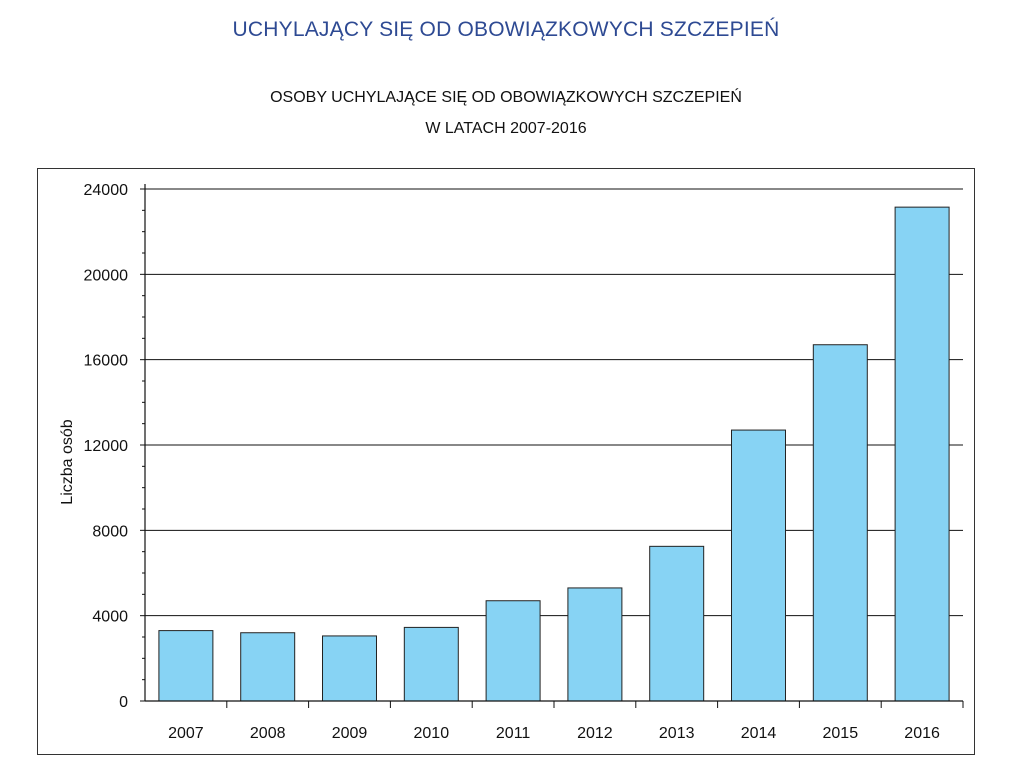  Describe the element at coordinates (506, 128) in the screenshot. I see `chart-subtitle: W LATACH 2007-2016` at that location.